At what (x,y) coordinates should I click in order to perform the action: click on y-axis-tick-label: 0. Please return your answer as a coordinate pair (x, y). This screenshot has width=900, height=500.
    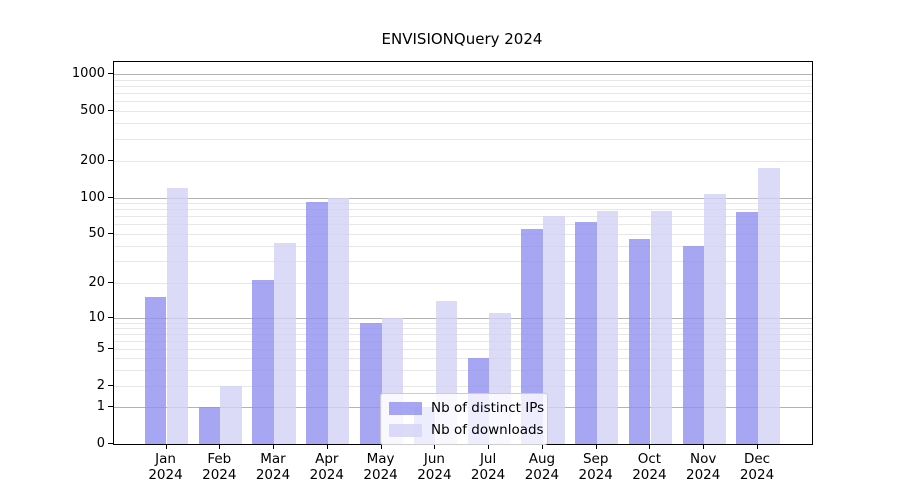
    Looking at the image, I should click on (100, 444).